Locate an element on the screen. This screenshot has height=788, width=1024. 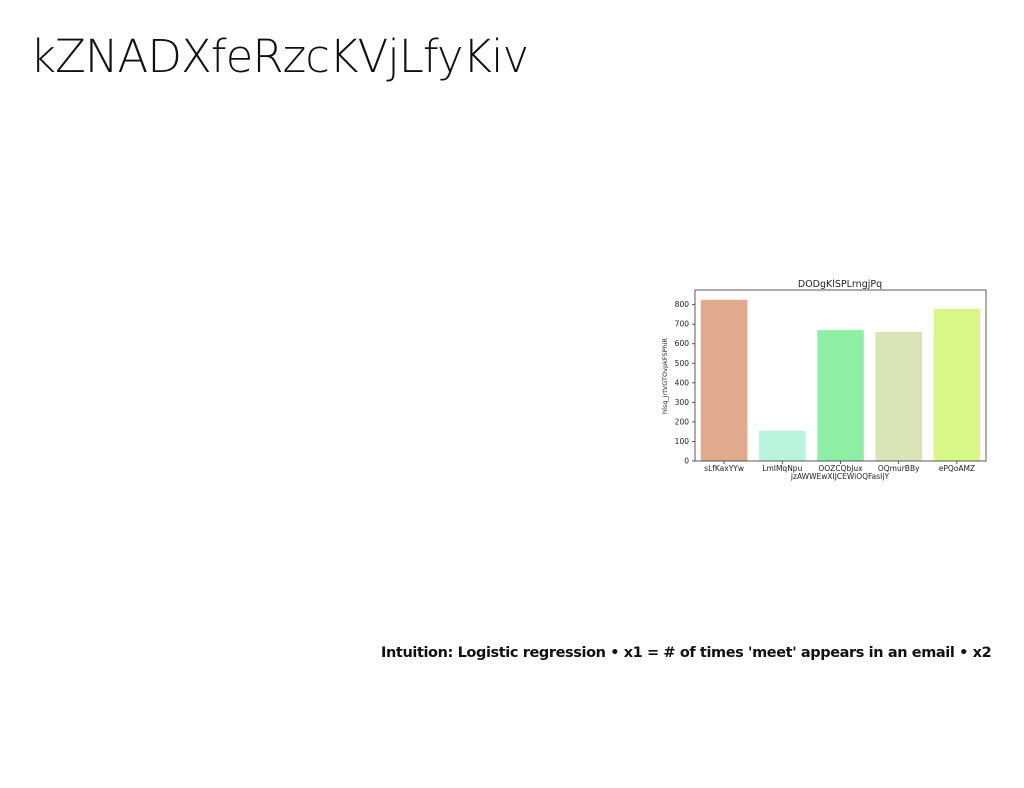
slide-title: kZNADXfeRzcKVjLfyKiv is located at coordinates (279, 56).